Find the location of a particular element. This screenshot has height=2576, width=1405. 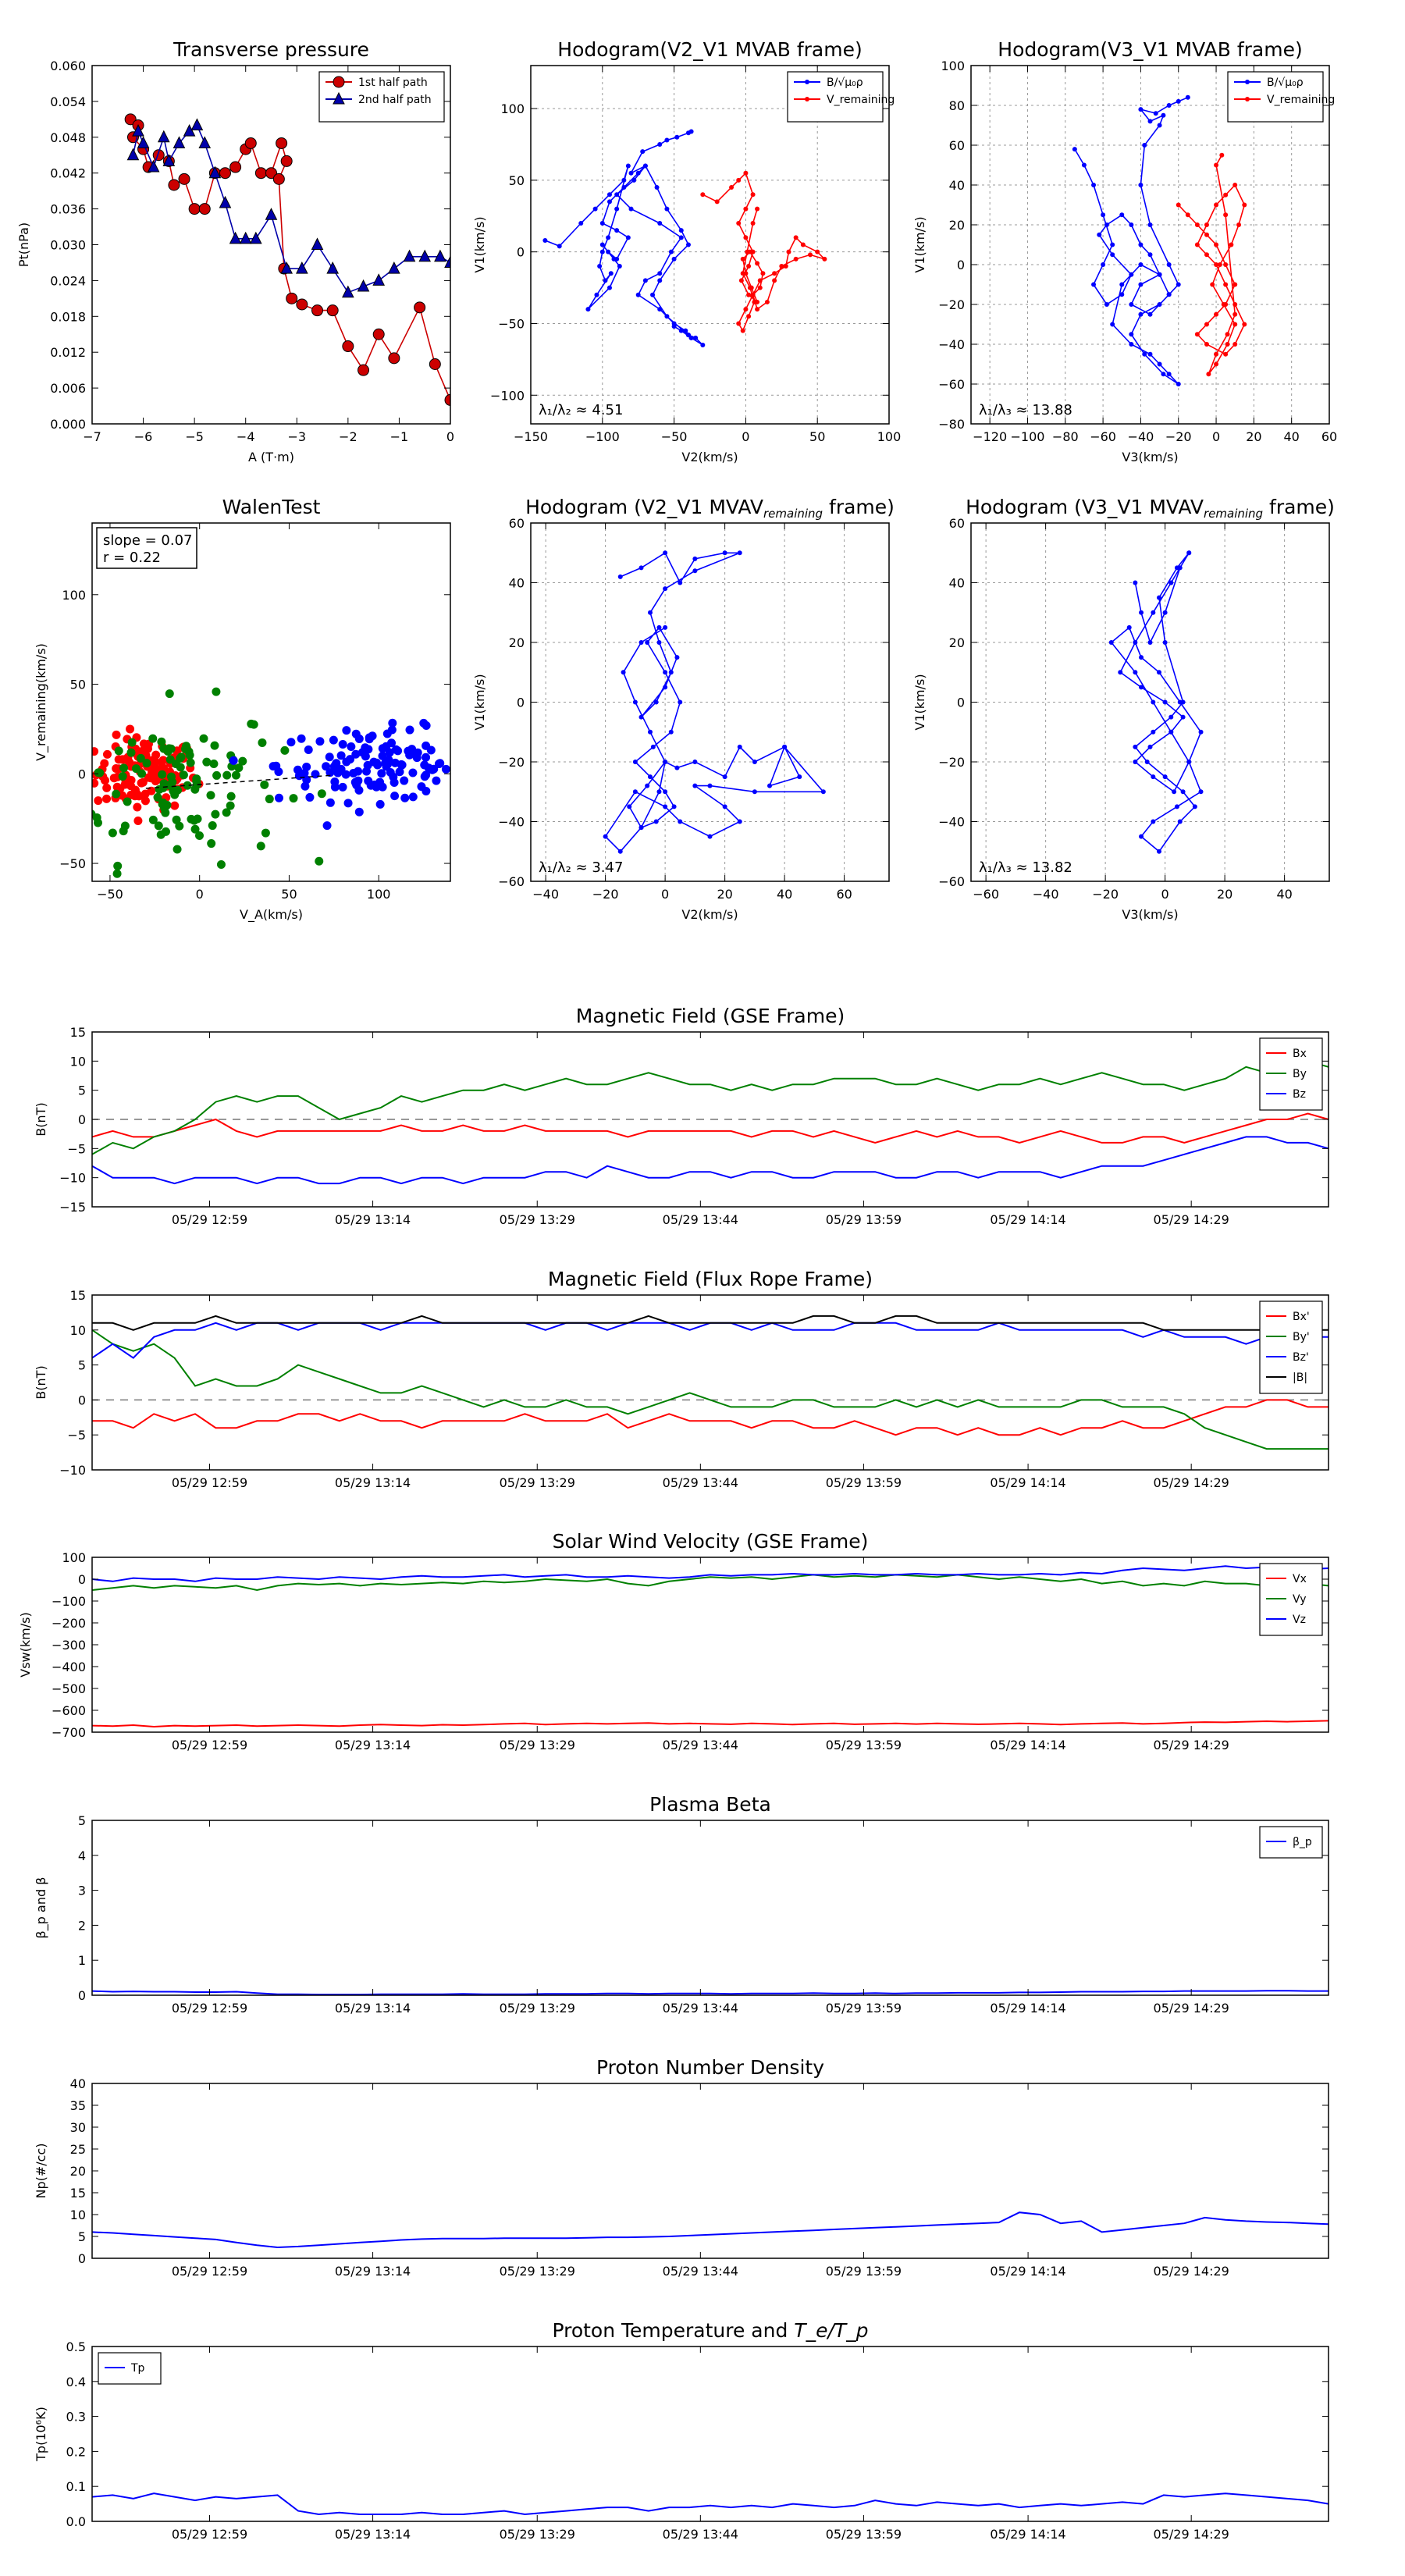

x-tick-label: 100 is located at coordinates (890, 436).